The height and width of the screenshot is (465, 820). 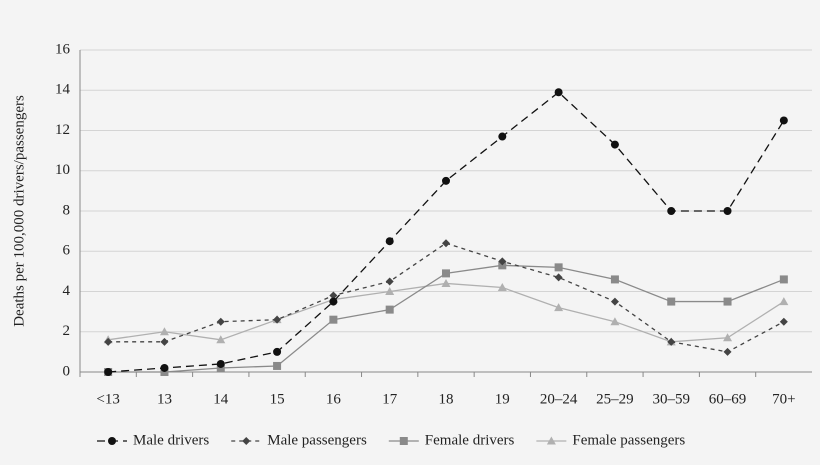 I want to click on x-tick-label: 17, so click(x=390, y=399).